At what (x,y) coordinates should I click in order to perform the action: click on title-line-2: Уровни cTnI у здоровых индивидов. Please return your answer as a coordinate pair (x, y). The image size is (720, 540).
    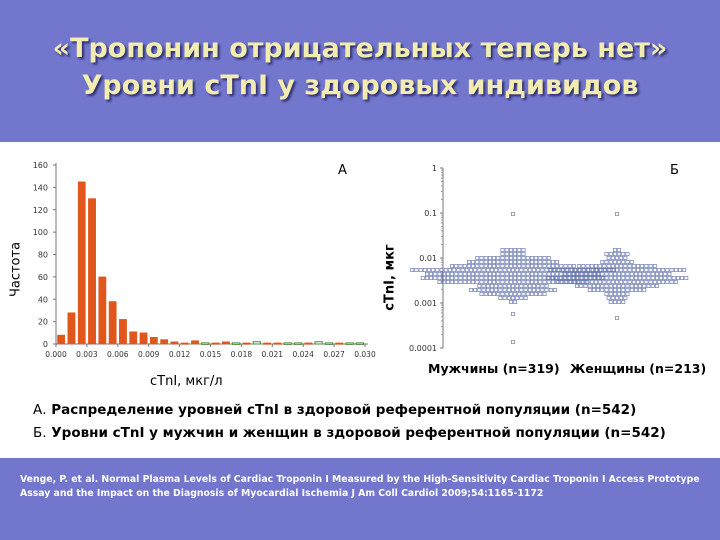
    Looking at the image, I should click on (360, 85).